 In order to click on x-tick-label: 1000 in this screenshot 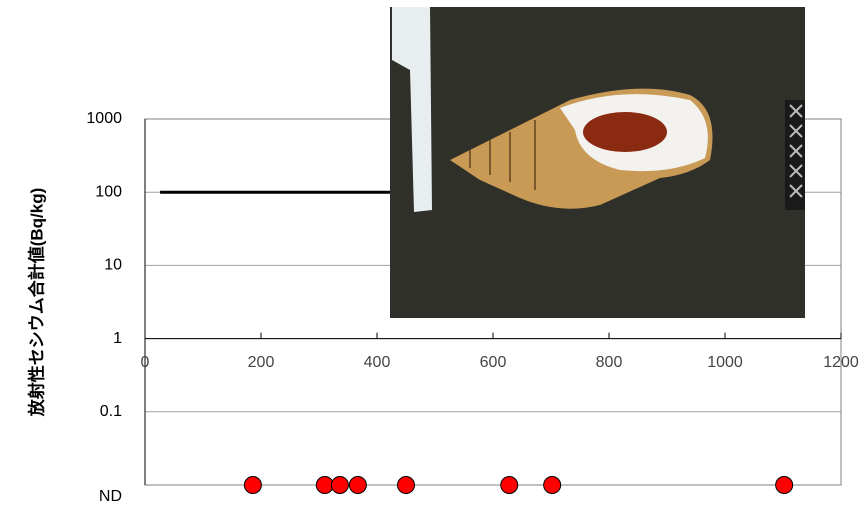, I will do `click(725, 362)`.